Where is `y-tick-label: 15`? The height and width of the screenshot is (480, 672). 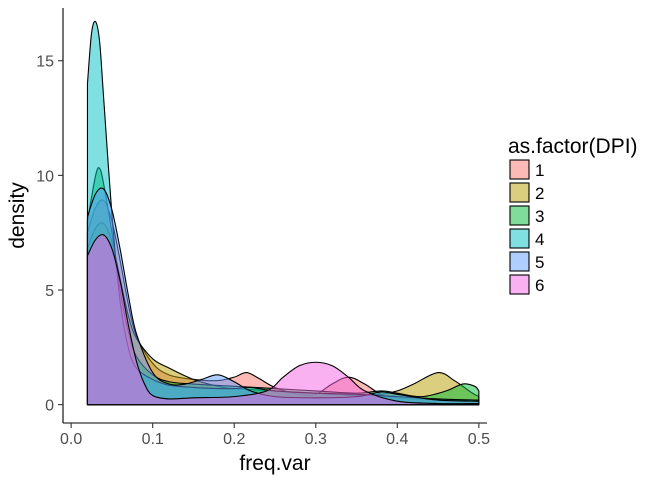
y-tick-label: 15 is located at coordinates (45, 62).